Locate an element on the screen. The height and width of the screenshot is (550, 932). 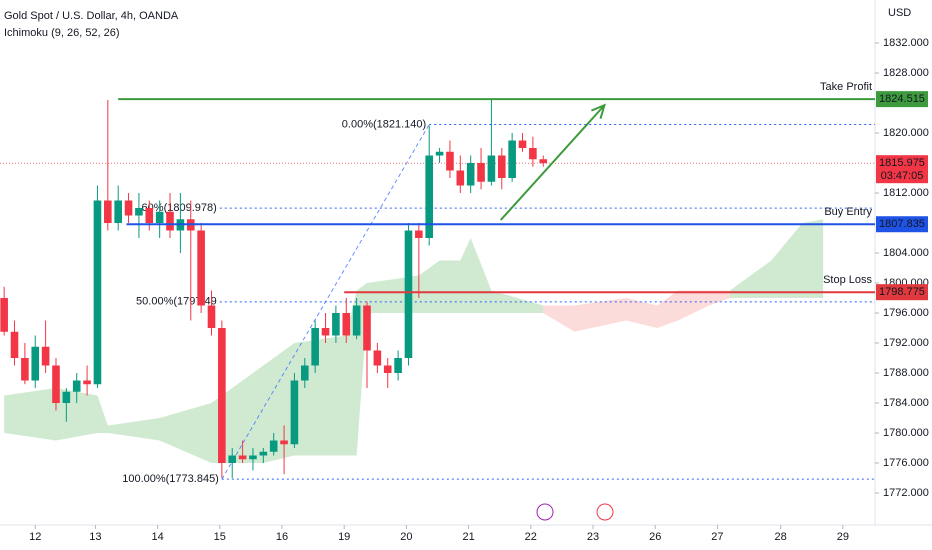
target-arrow is located at coordinates (552, 162).